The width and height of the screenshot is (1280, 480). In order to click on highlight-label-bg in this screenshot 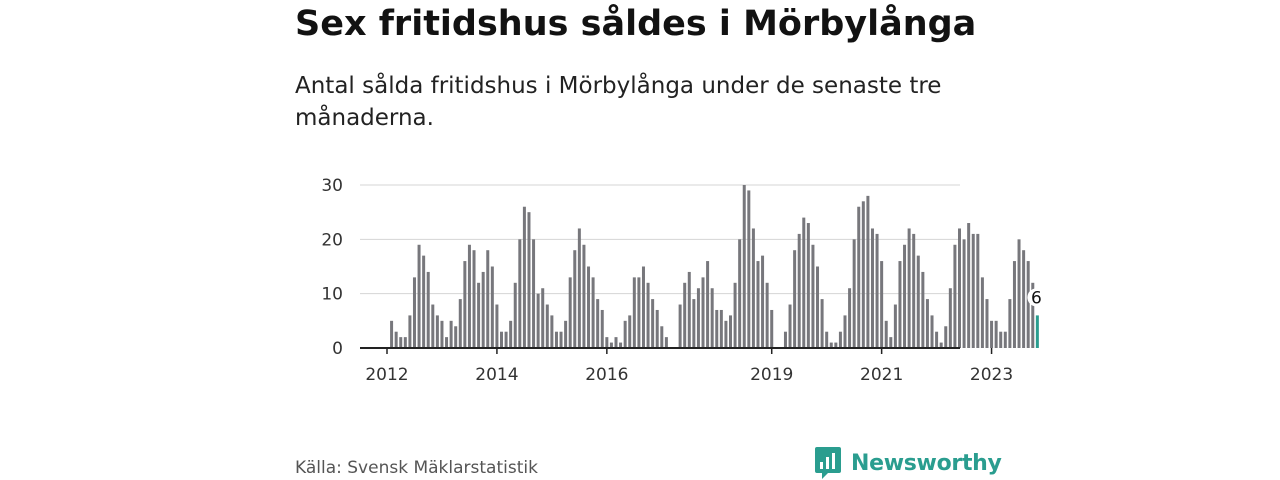, I will do `click(1036, 297)`.